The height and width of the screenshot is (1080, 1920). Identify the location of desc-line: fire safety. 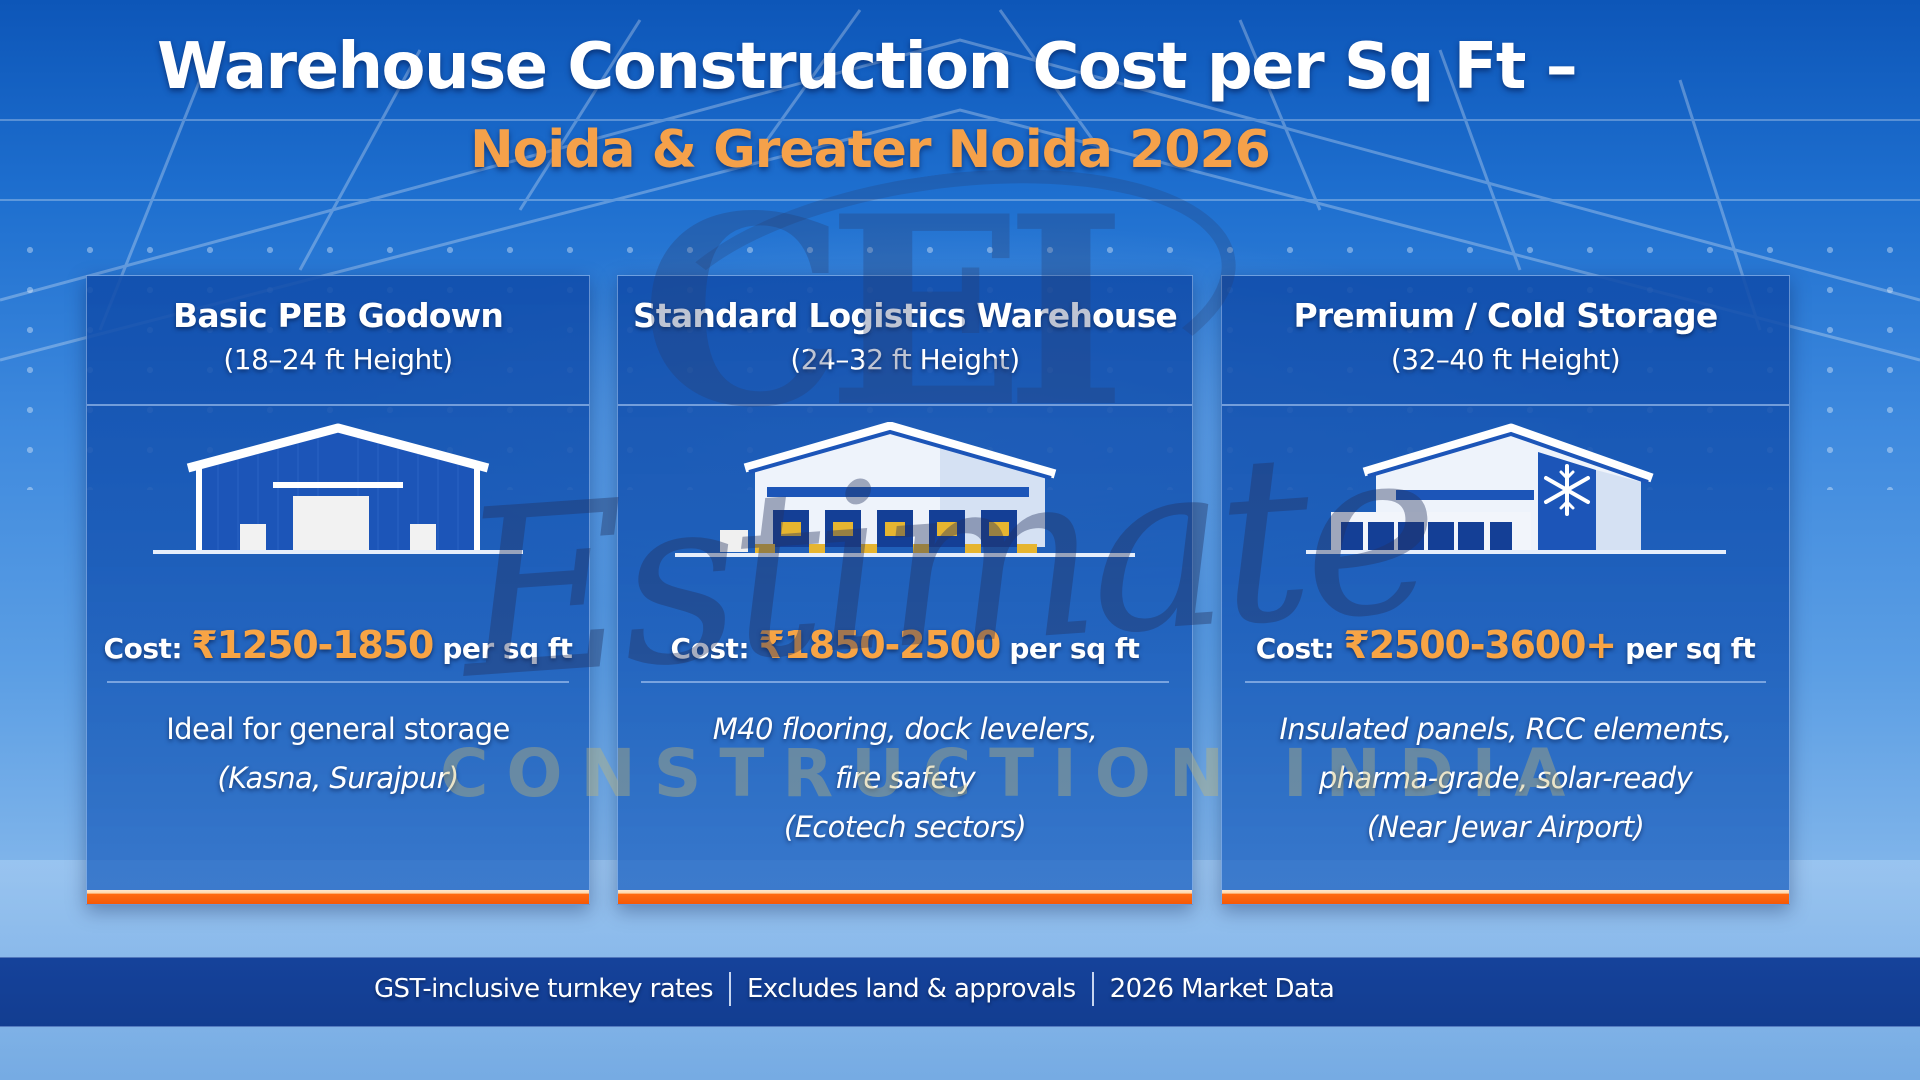
(905, 778).